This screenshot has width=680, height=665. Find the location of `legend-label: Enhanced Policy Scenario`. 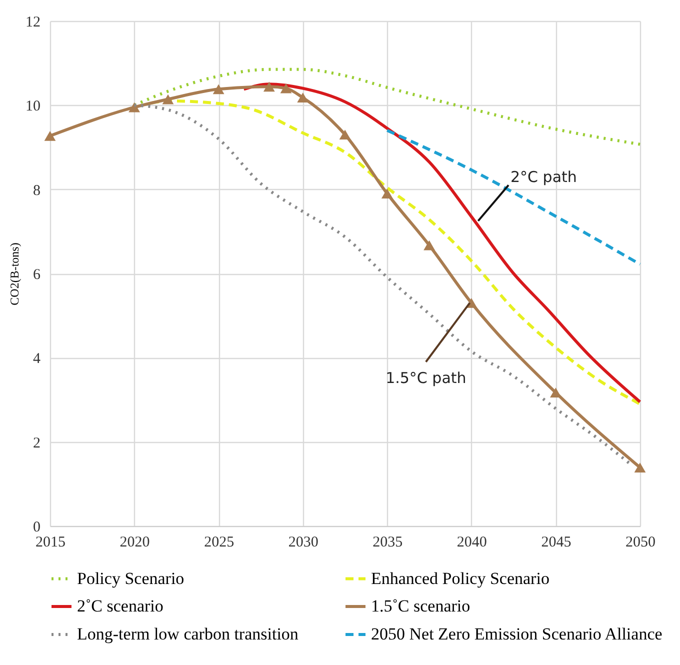

legend-label: Enhanced Policy Scenario is located at coordinates (460, 578).